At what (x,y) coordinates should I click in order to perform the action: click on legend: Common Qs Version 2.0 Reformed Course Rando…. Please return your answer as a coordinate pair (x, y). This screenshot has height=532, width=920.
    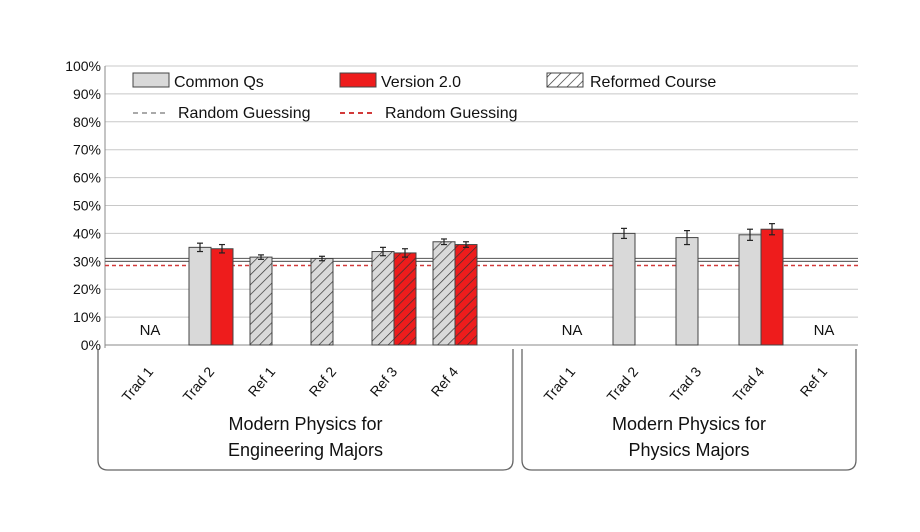
    Looking at the image, I should click on (424, 97).